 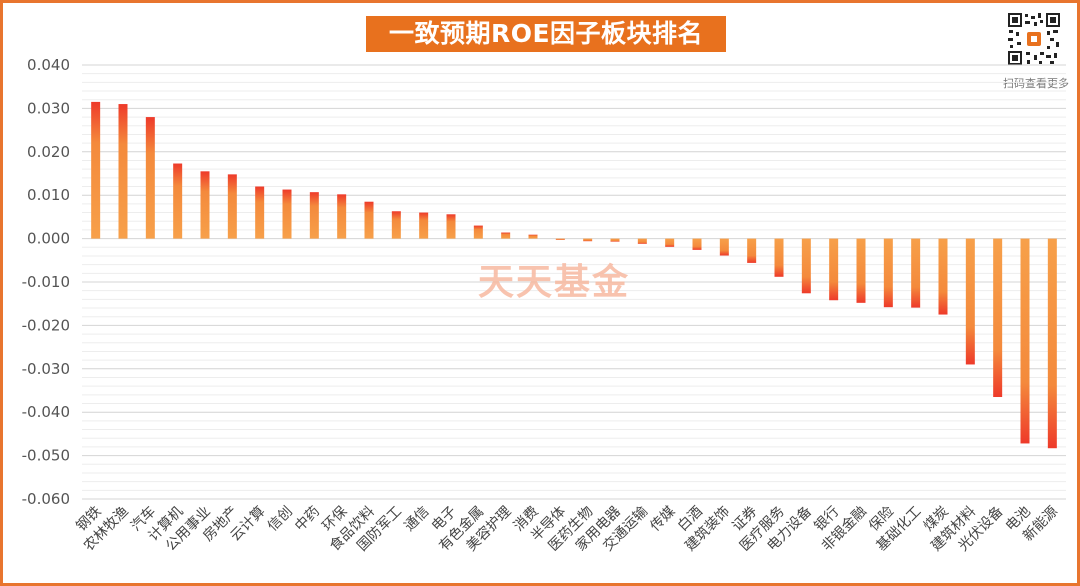 I want to click on y-tick-label: -0.010, so click(x=46, y=282).